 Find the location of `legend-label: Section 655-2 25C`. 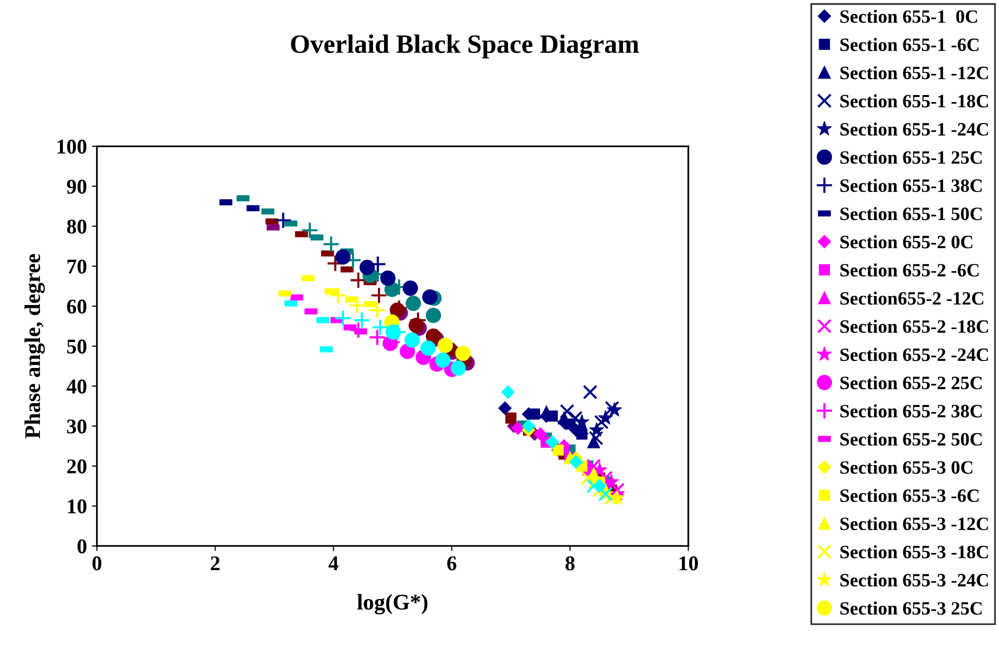

legend-label: Section 655-2 25C is located at coordinates (911, 383).